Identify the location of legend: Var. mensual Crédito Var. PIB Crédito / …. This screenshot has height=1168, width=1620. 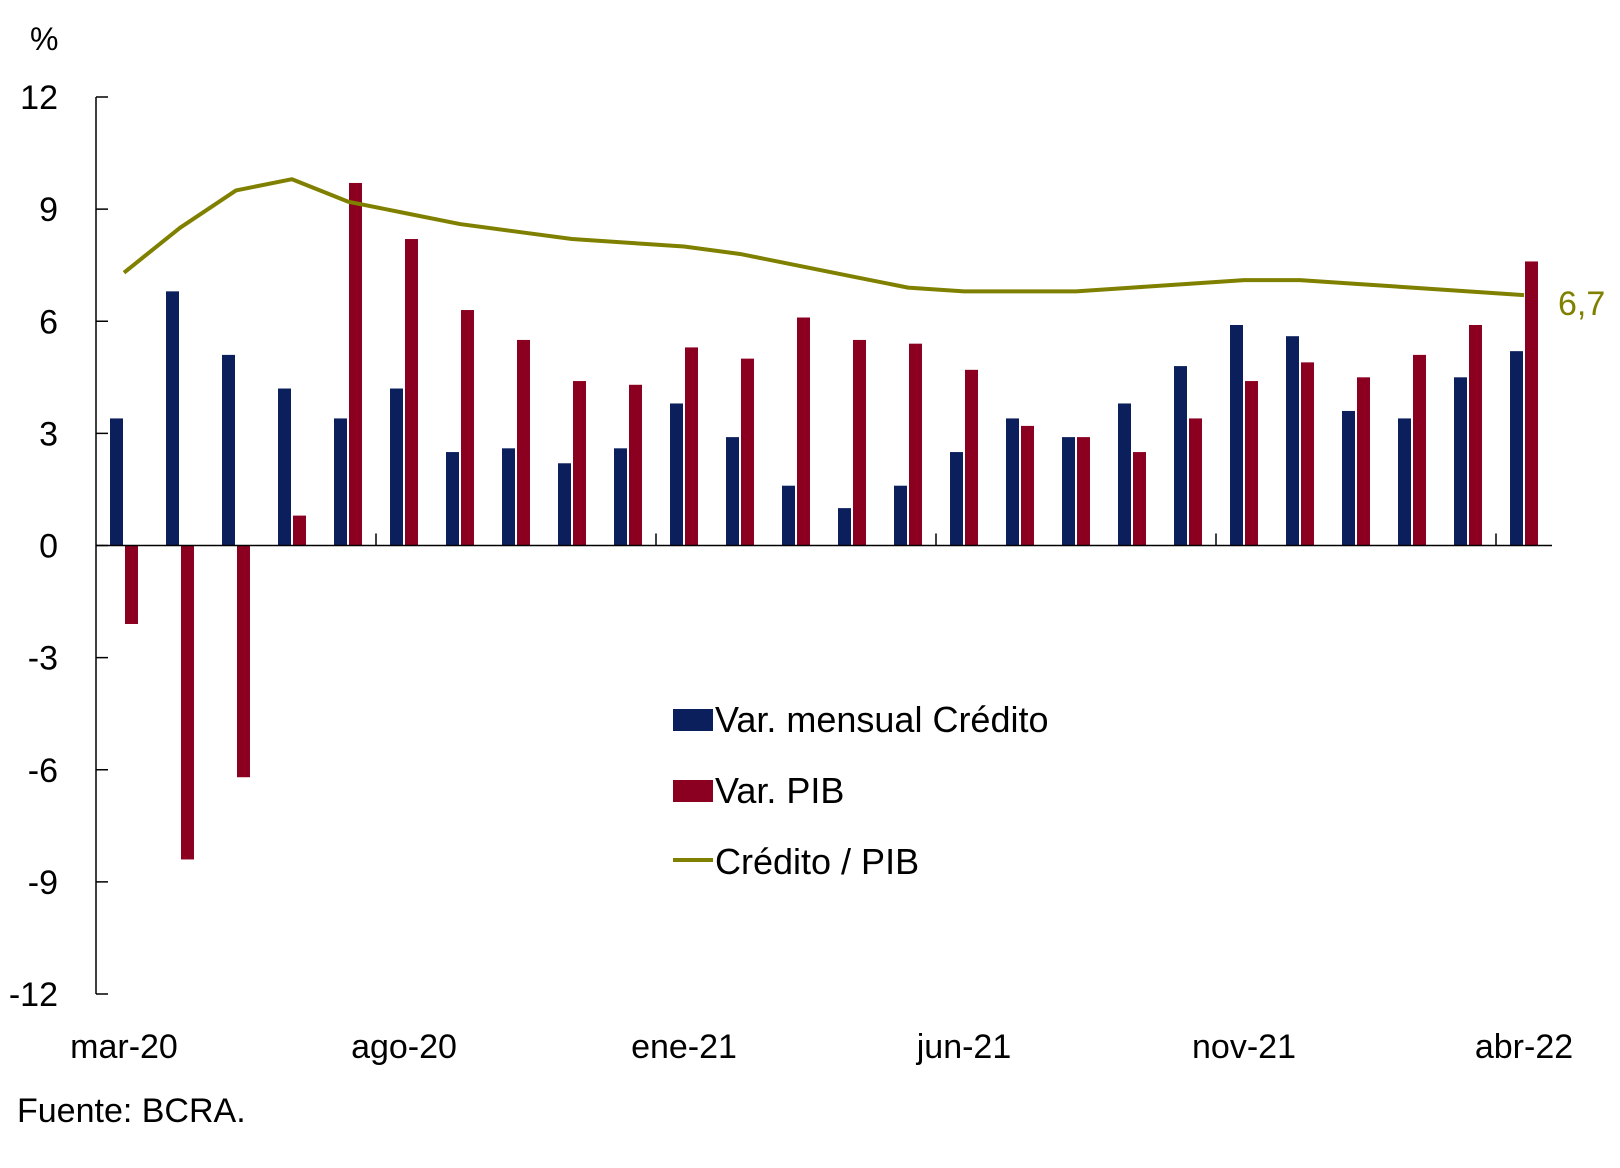
(861, 790).